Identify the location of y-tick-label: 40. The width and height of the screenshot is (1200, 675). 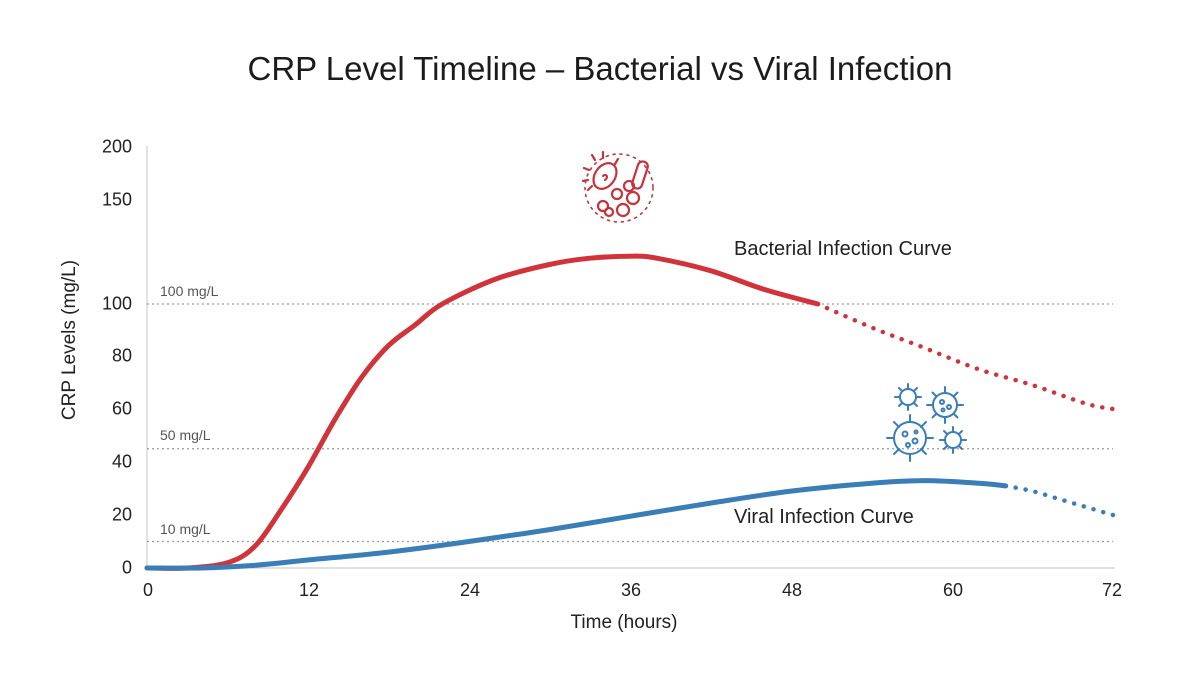
(121, 461).